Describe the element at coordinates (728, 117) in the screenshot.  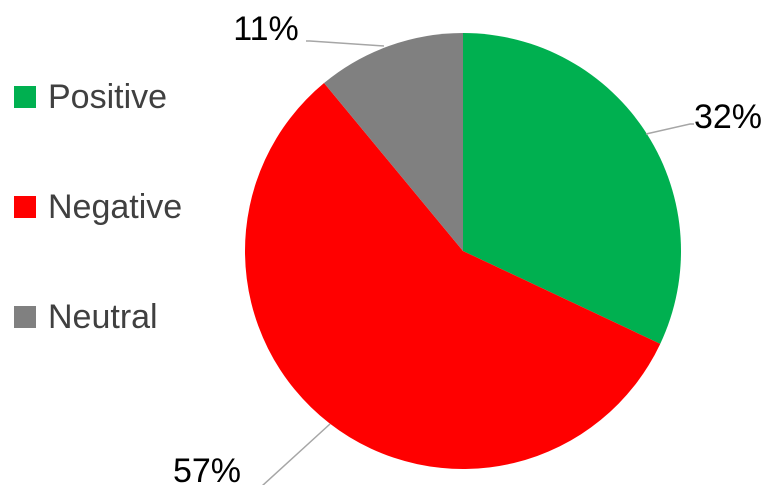
I see `data-label-positive: 32%` at that location.